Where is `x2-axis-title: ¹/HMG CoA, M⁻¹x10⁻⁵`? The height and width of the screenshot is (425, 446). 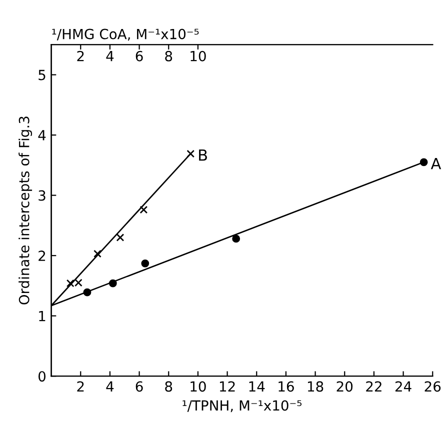
x2-axis-title: ¹/HMG CoA, M⁻¹x10⁻⁵ is located at coordinates (125, 34).